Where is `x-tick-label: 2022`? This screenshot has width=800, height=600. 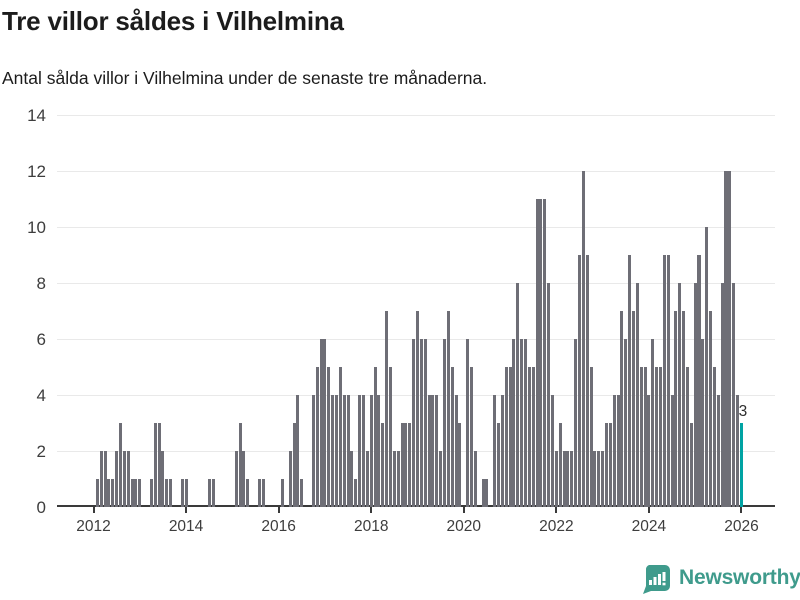
x-tick-label: 2022 is located at coordinates (556, 526).